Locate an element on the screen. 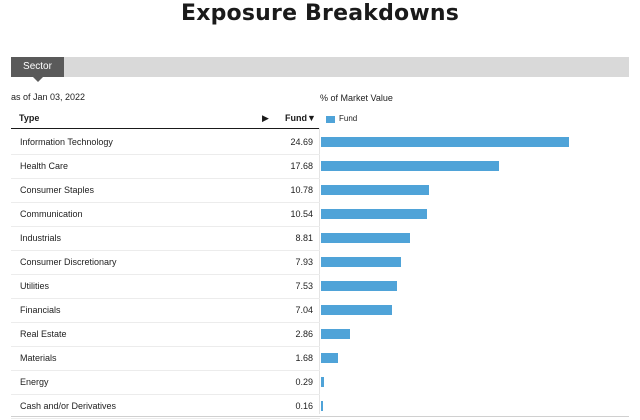 The image size is (640, 420). row-value-label: 1.68 is located at coordinates (304, 358).